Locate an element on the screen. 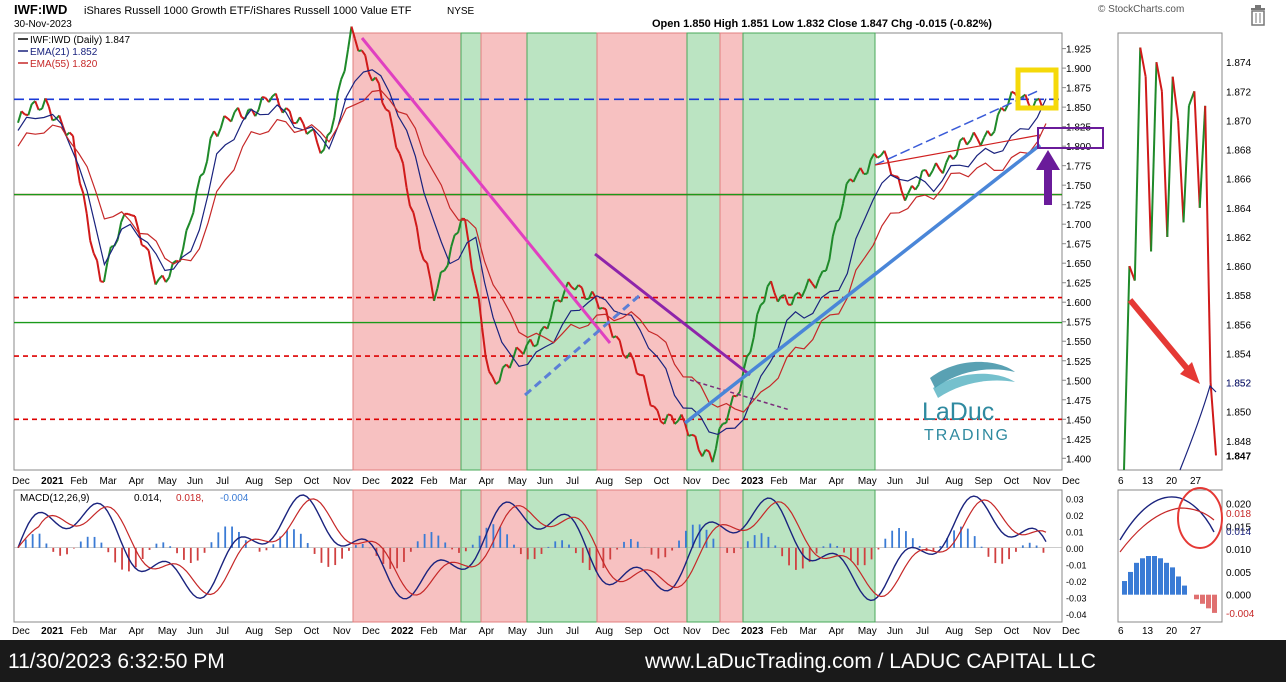 This screenshot has height=682, width=1286. y-tick-label: 1.675 is located at coordinates (1078, 245).